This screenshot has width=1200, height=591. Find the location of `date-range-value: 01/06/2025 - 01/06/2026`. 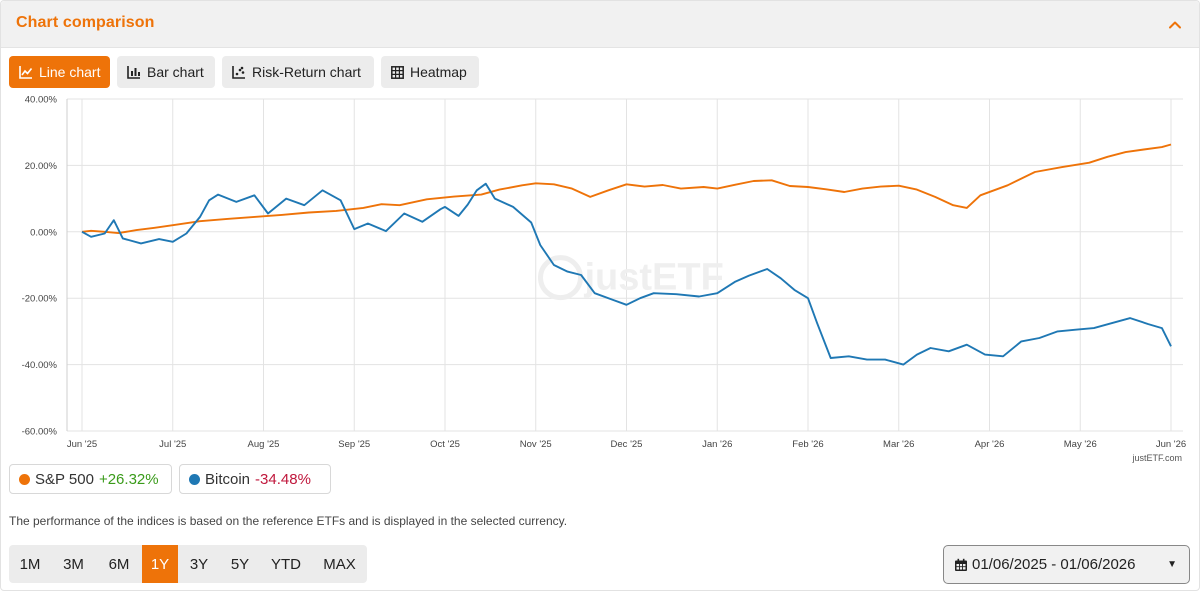

date-range-value: 01/06/2025 - 01/06/2026 is located at coordinates (1054, 564).